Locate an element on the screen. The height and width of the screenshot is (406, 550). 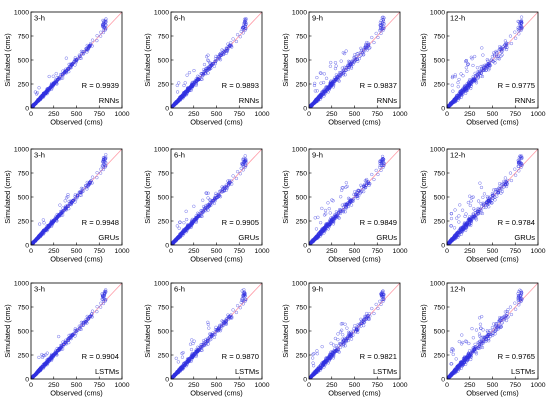
x-axis-label: Observed (cms) is located at coordinates (354, 122).